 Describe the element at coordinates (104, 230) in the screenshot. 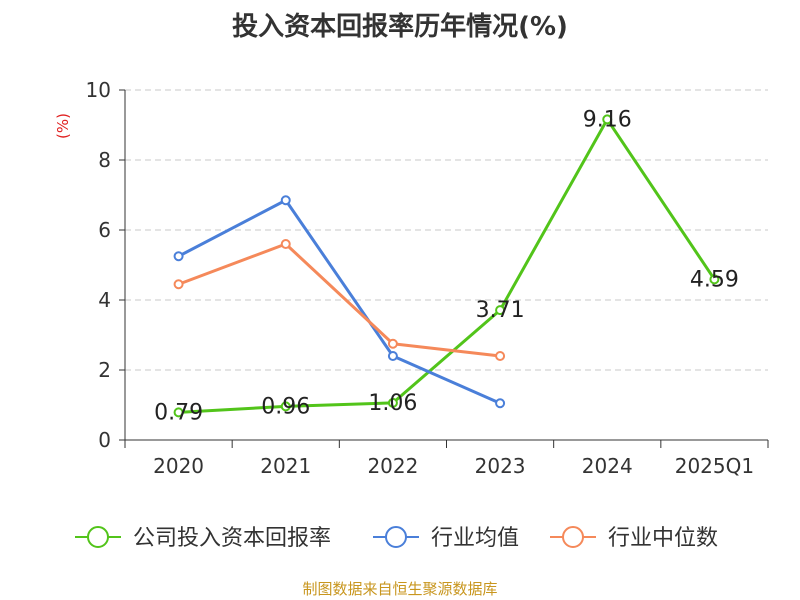

I see `y-tick-label: 6` at that location.